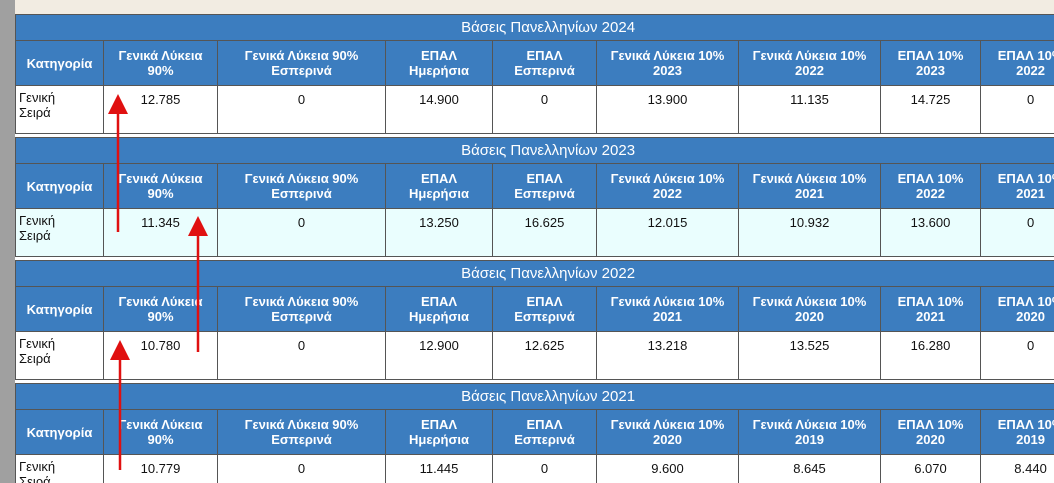 This screenshot has height=483, width=1054. Describe the element at coordinates (809, 232) in the screenshot. I see `data-cell: 10.932` at that location.